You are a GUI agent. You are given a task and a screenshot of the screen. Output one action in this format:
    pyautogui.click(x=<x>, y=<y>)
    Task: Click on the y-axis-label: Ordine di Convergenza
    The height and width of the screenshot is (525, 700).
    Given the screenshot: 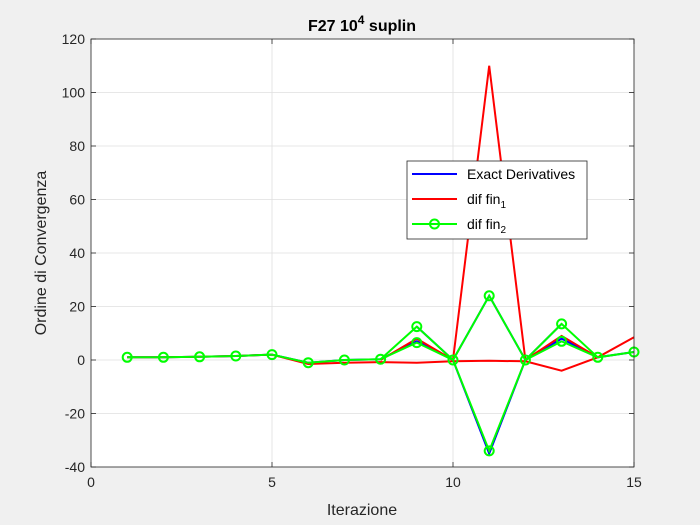 What is the action you would take?
    pyautogui.click(x=41, y=253)
    